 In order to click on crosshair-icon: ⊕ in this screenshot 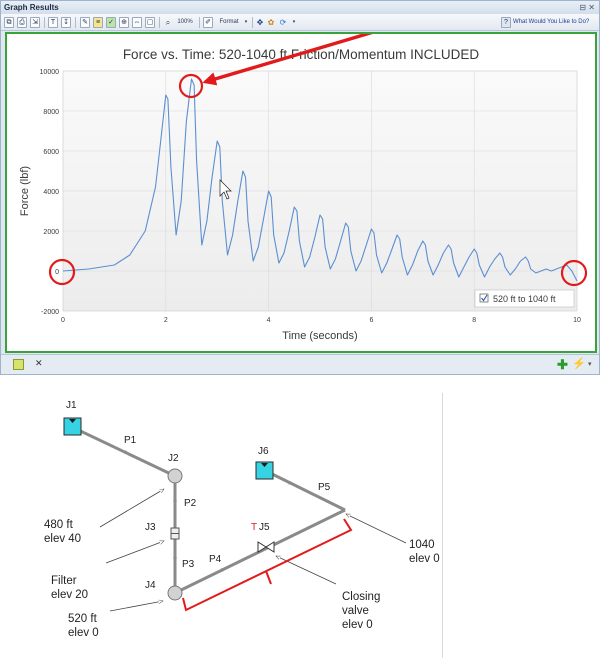, I will do `click(124, 22)`.